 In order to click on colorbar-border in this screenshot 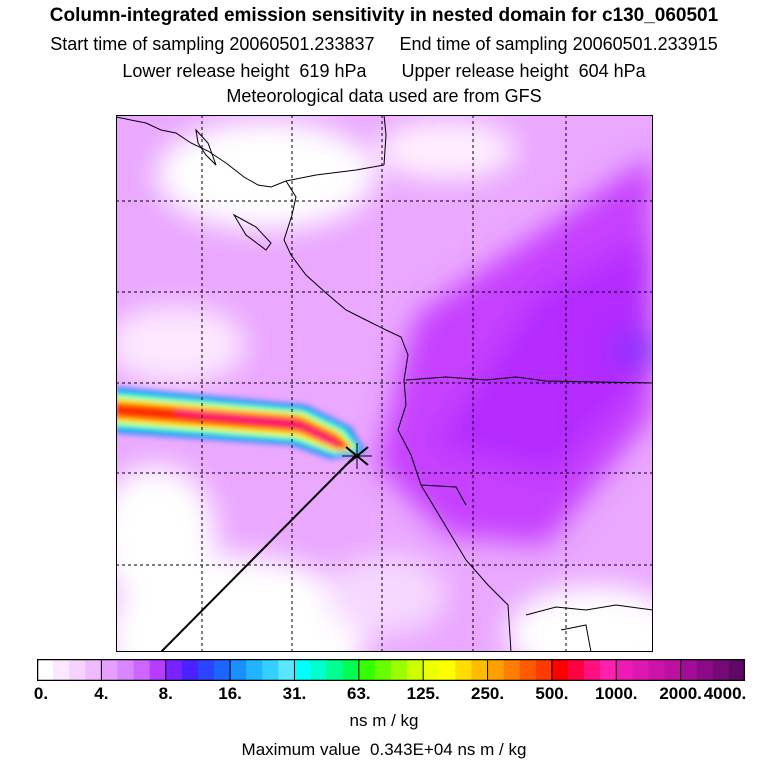, I will do `click(391, 670)`.